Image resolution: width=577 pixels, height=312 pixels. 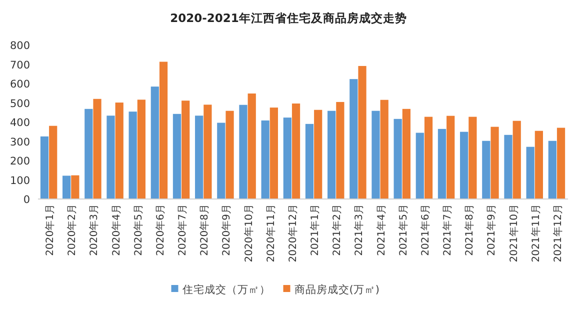 What do you see at coordinates (288, 18) in the screenshot?
I see `chart-title: 2020-2021年江西省住宅及商品房成交走势` at bounding box center [288, 18].